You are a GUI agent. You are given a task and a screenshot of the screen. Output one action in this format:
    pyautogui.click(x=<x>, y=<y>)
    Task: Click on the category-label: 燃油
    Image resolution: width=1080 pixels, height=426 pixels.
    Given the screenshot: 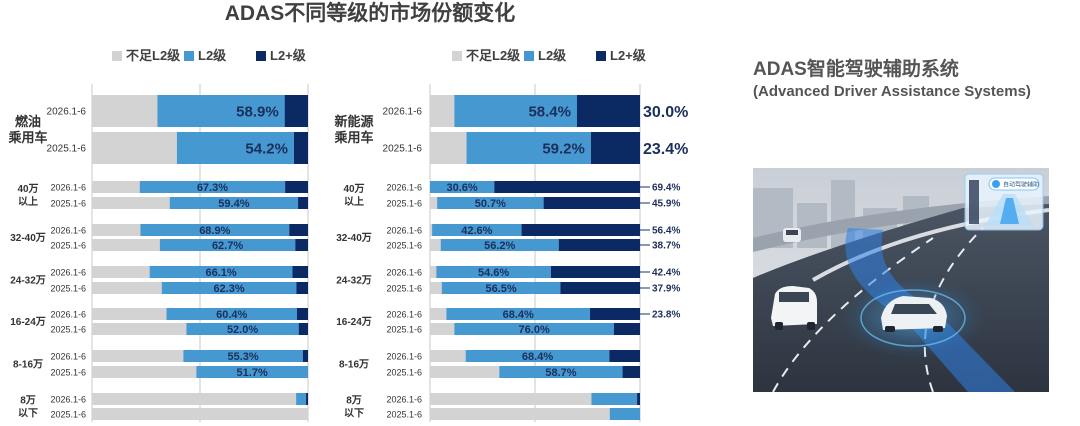 What is the action you would take?
    pyautogui.click(x=28, y=121)
    